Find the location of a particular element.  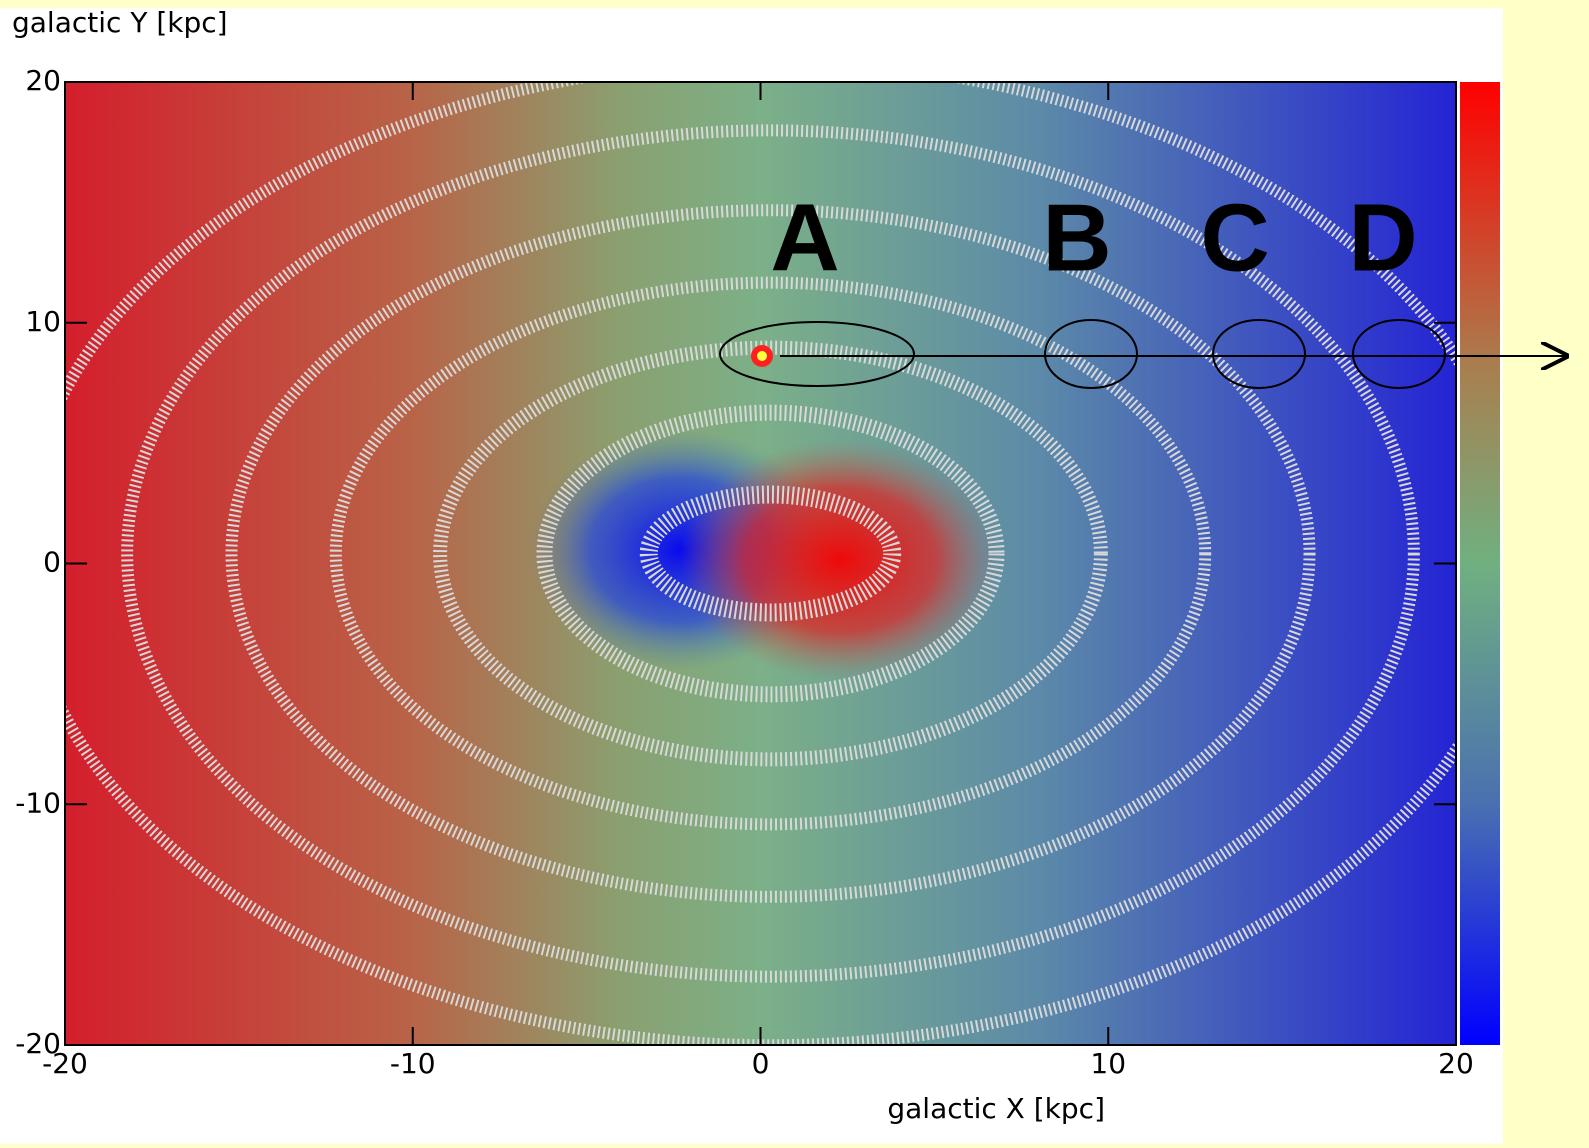

x-tick-label: 0 is located at coordinates (761, 1063).